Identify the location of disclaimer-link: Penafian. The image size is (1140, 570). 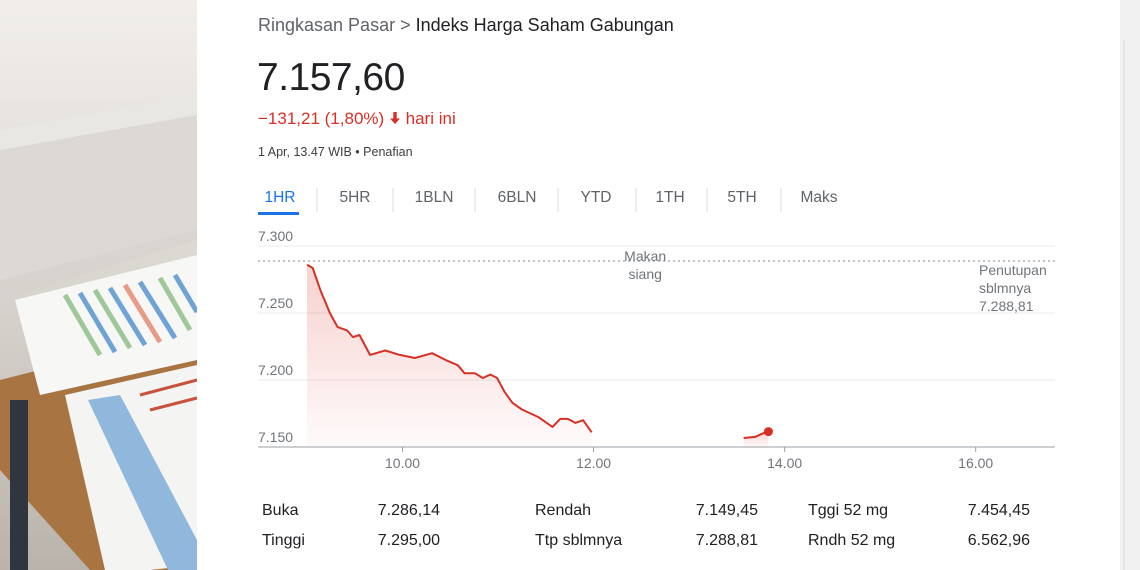
(388, 152).